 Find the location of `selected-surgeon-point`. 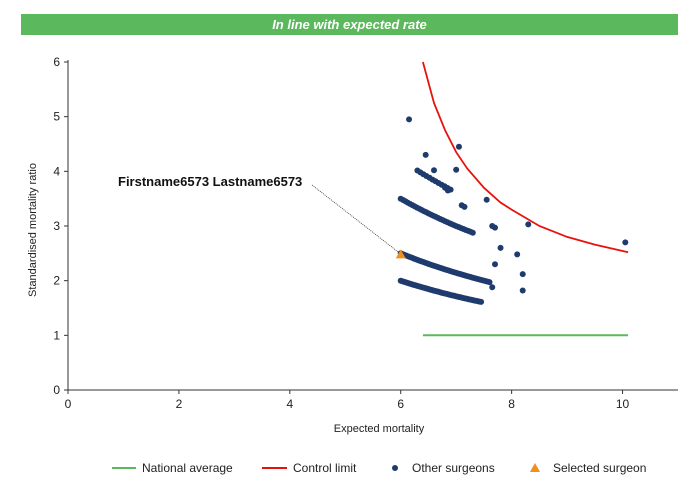

selected-surgeon-point is located at coordinates (400, 254).